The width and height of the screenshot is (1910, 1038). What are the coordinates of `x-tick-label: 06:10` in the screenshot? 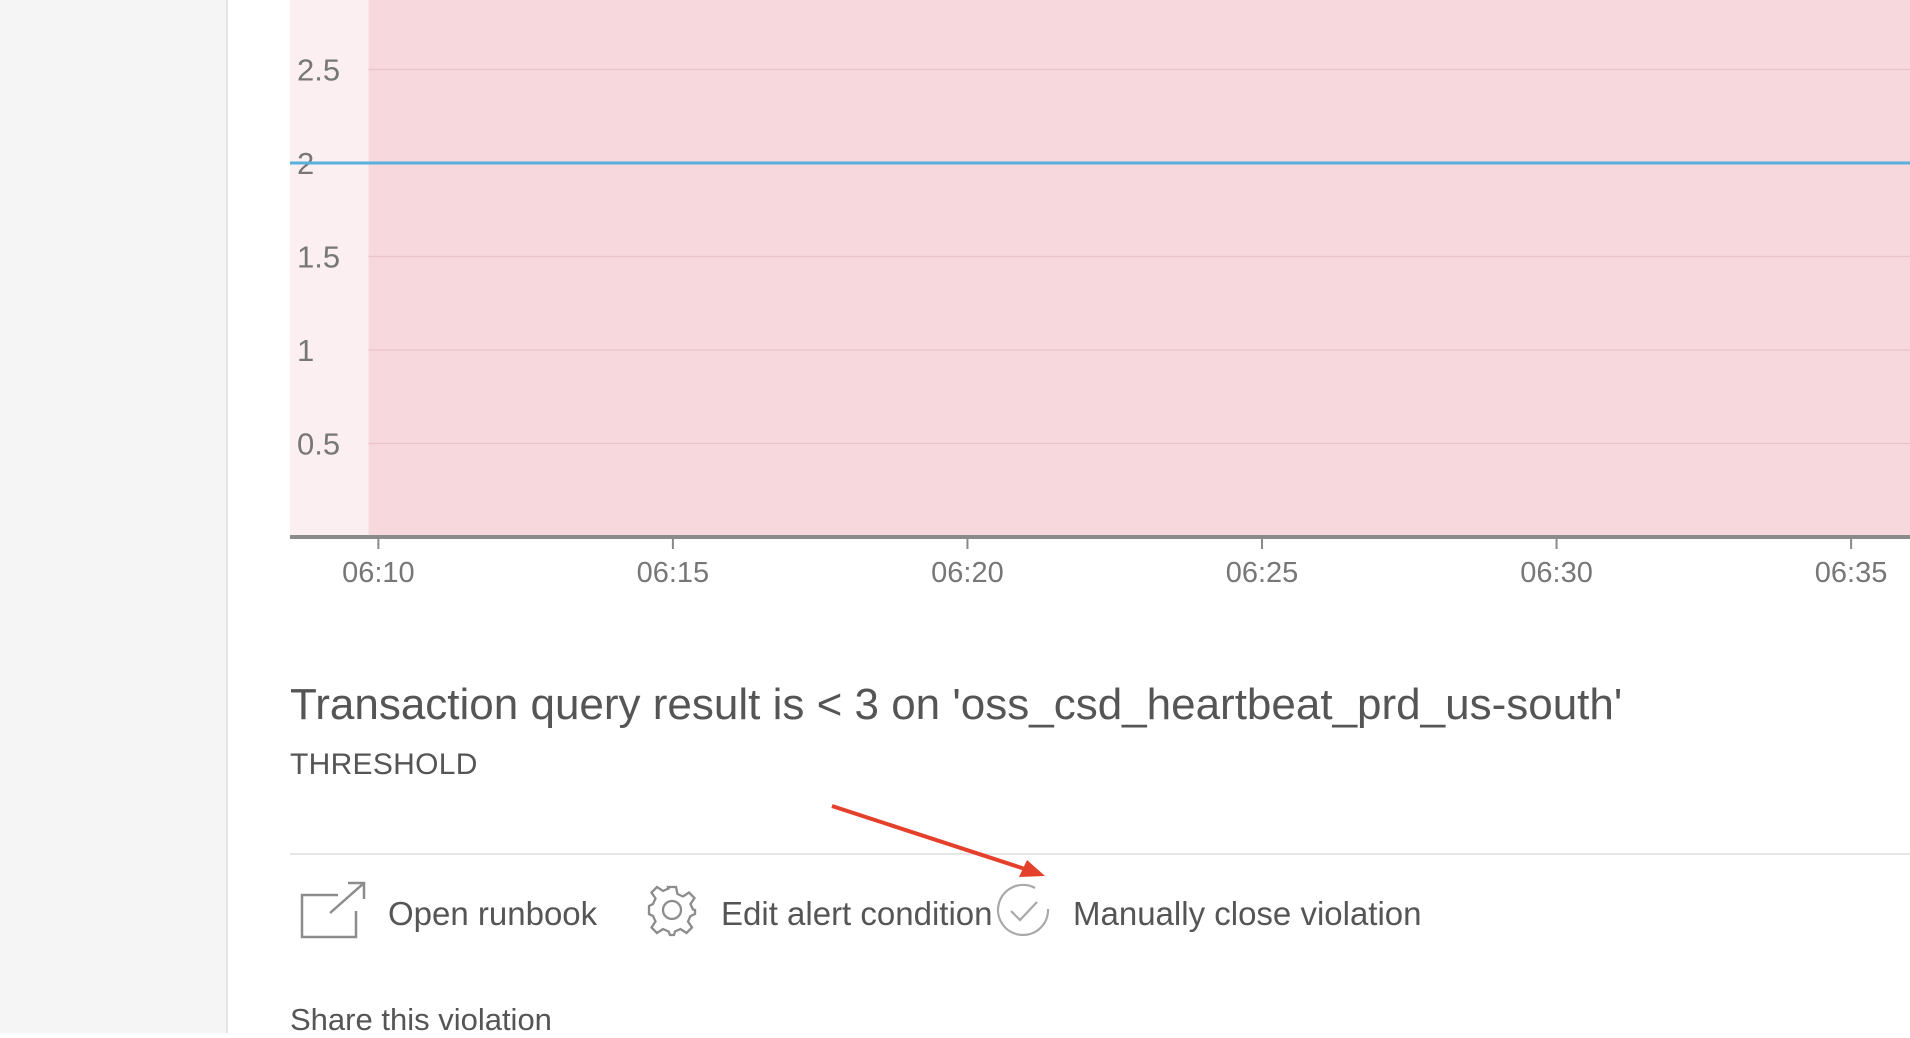 It's located at (378, 573).